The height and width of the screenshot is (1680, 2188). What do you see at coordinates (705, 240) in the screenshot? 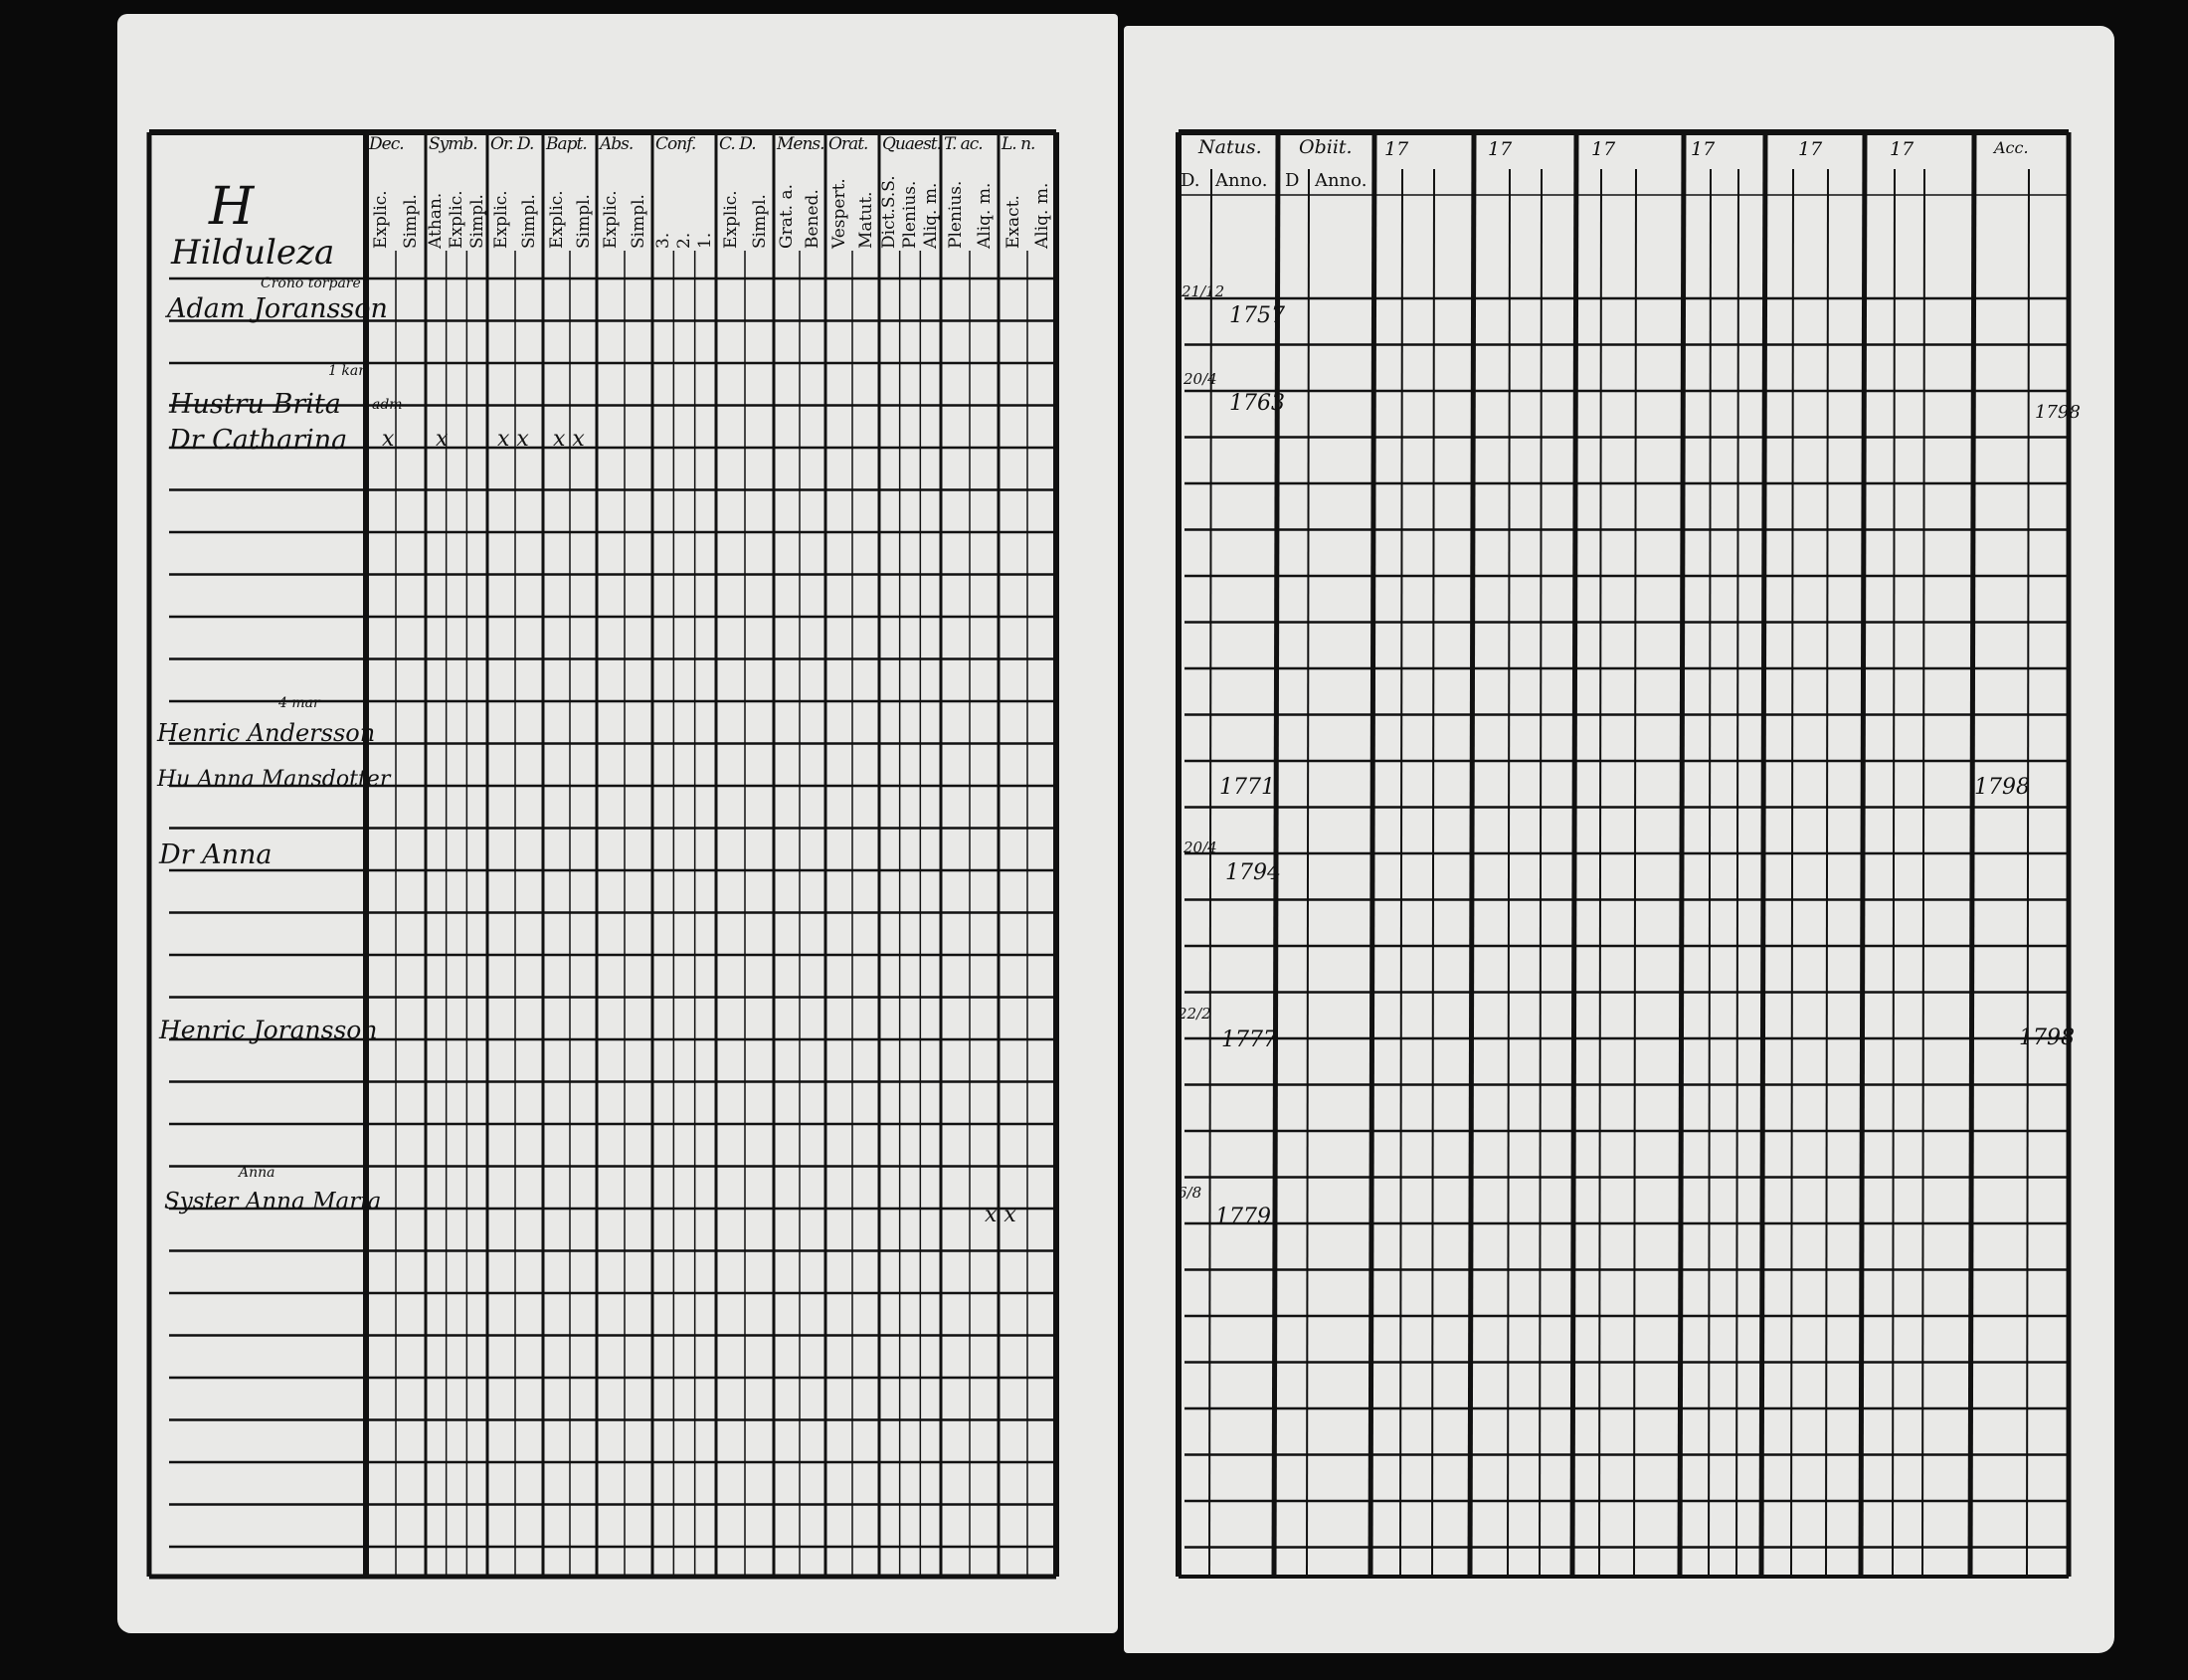
I see `sub-column-header: 1.` at bounding box center [705, 240].